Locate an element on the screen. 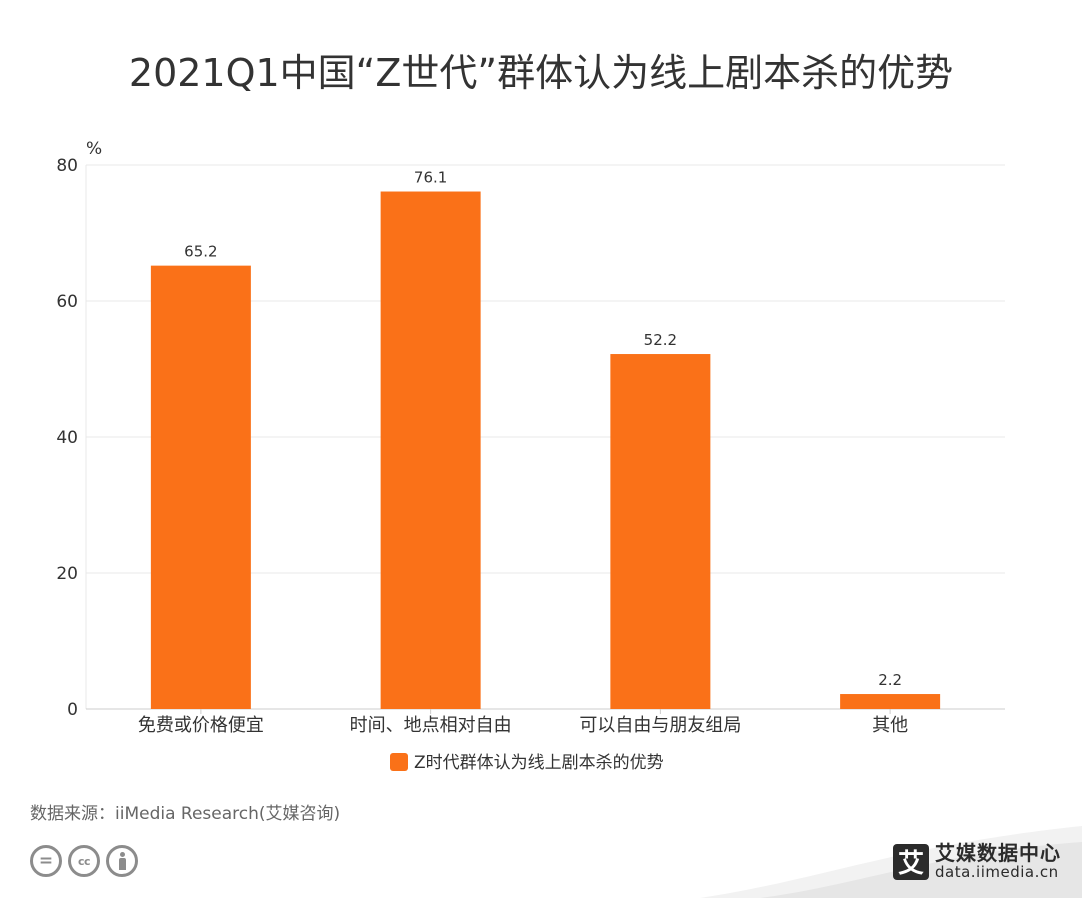  cc-nd-icon: = is located at coordinates (46, 861).